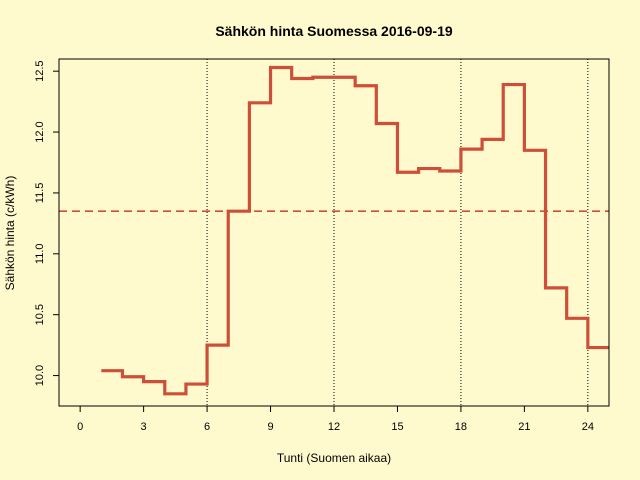  I want to click on y-tick-label: 12.0, so click(40, 131).